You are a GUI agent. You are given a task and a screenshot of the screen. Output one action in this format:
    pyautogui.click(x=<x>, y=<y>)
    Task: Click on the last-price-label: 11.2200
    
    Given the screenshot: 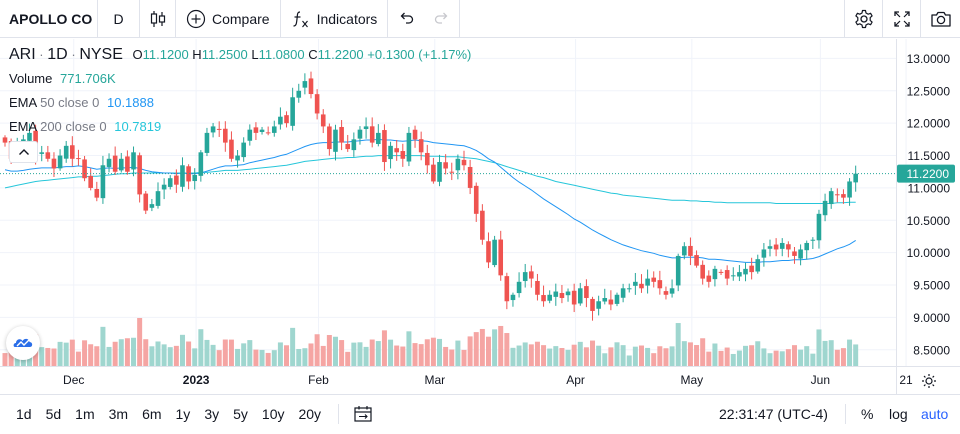 What is the action you would take?
    pyautogui.click(x=928, y=174)
    